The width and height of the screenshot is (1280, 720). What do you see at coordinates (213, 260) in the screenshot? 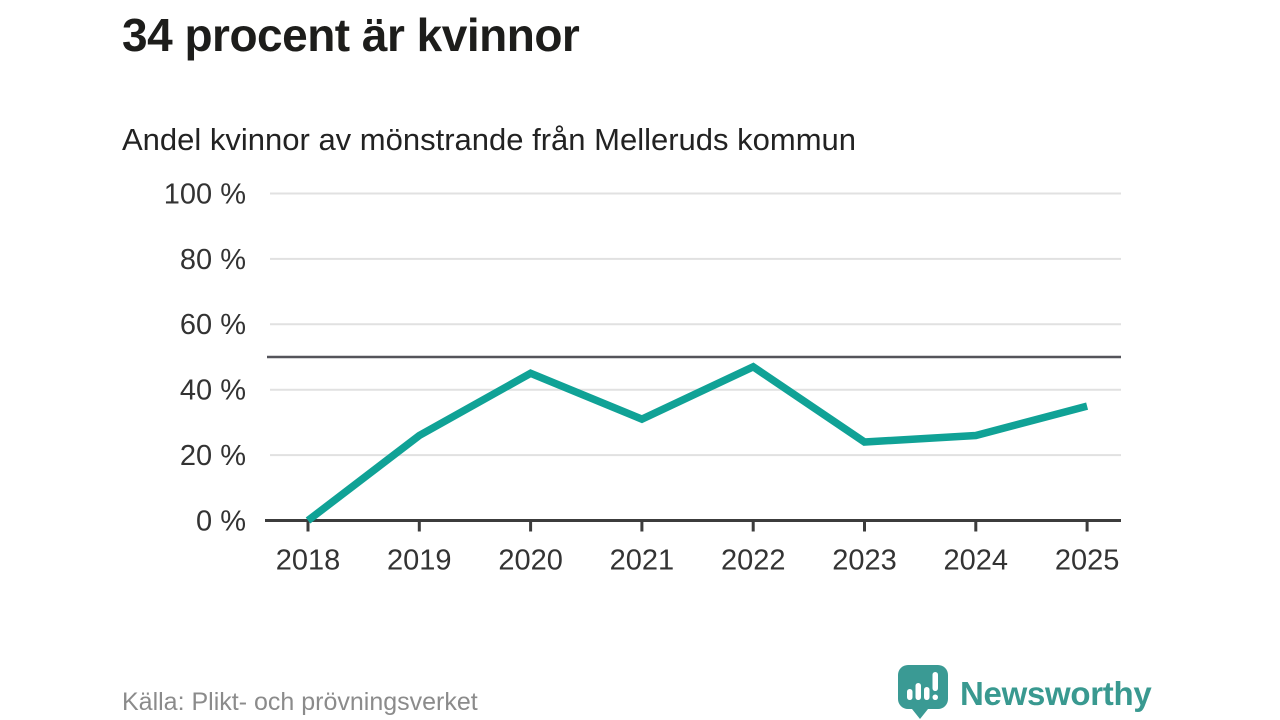
I see `y-tick-label: 80 %` at bounding box center [213, 260].